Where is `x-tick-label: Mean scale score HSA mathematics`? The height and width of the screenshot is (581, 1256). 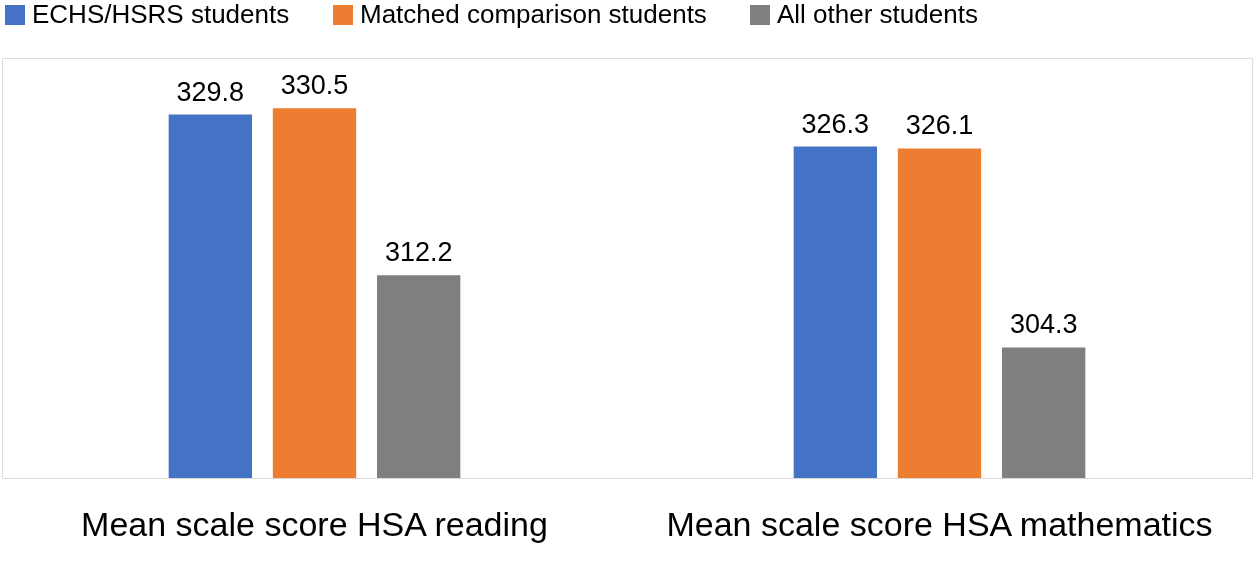
x-tick-label: Mean scale score HSA mathematics is located at coordinates (939, 523).